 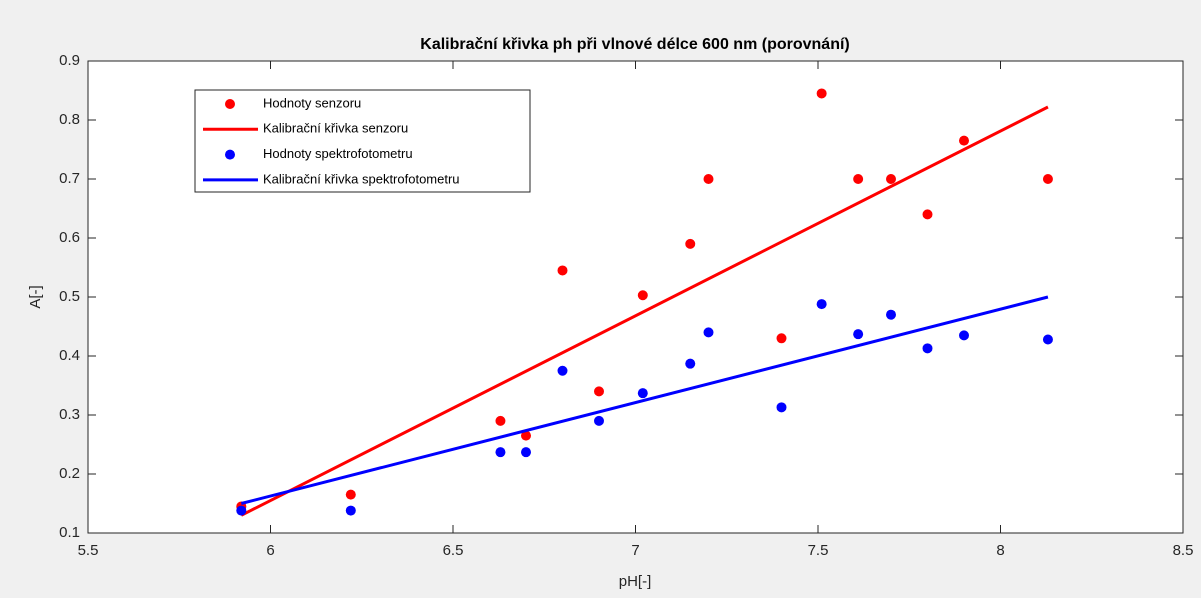 I want to click on y-tick-label: 0.3, so click(x=69, y=414).